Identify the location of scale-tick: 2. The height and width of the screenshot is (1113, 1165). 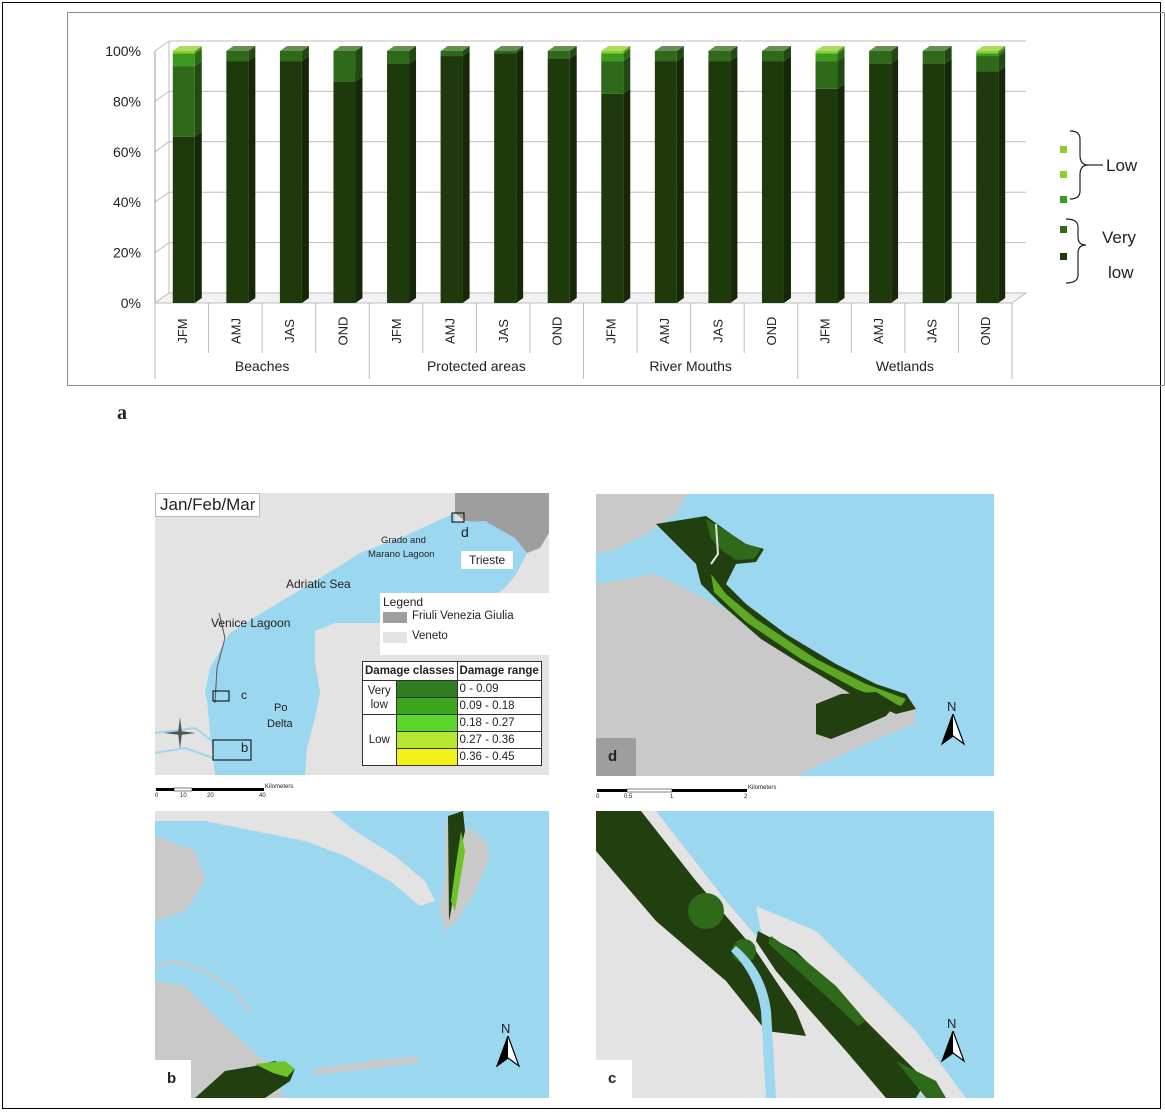
(746, 797).